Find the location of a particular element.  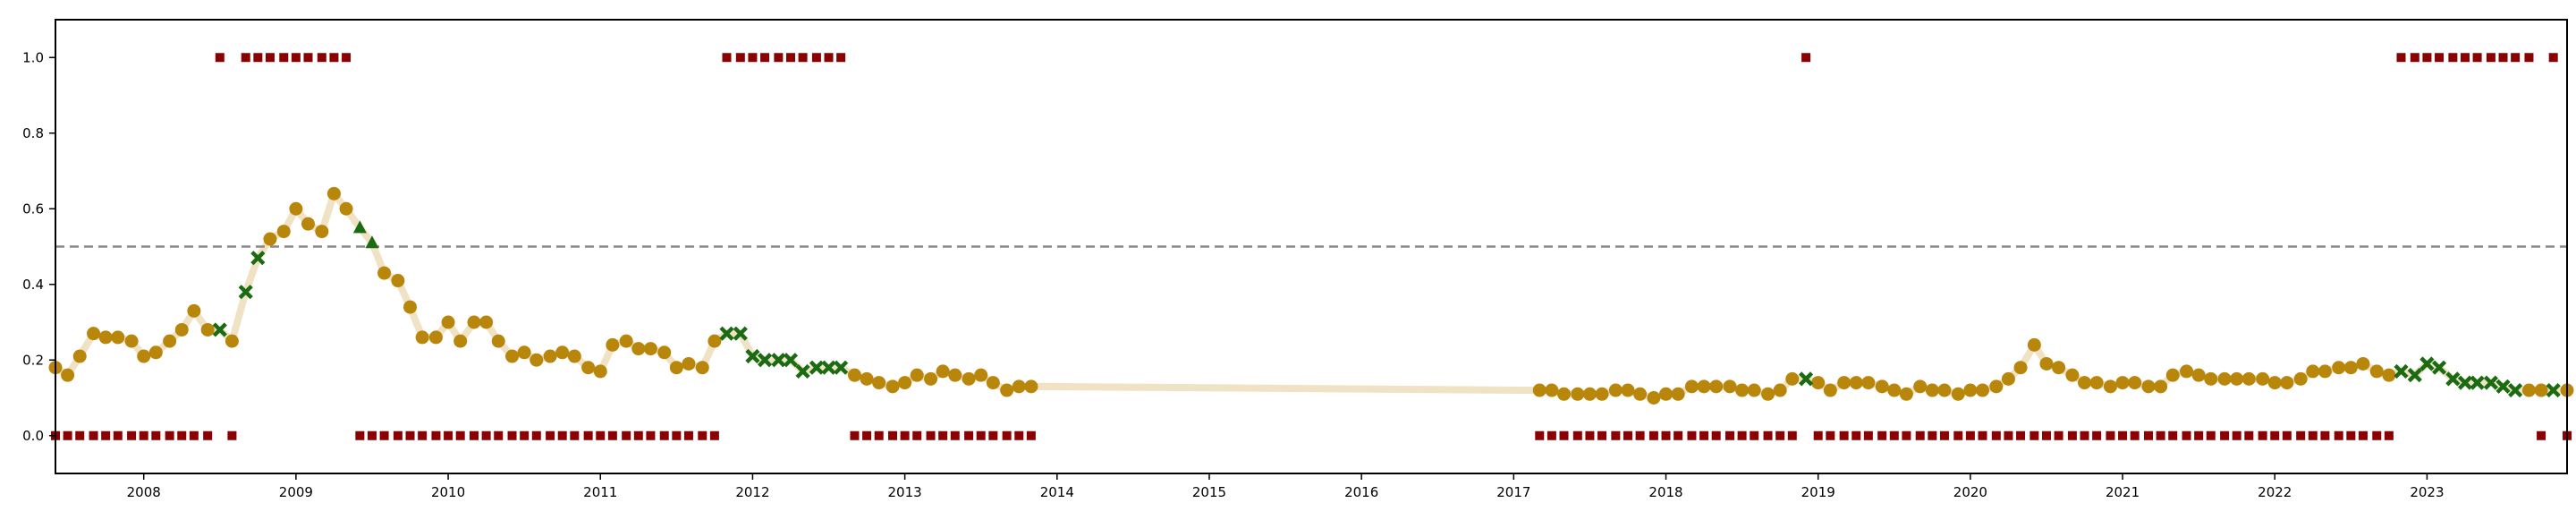

x-tick-label: 2012 is located at coordinates (752, 492).